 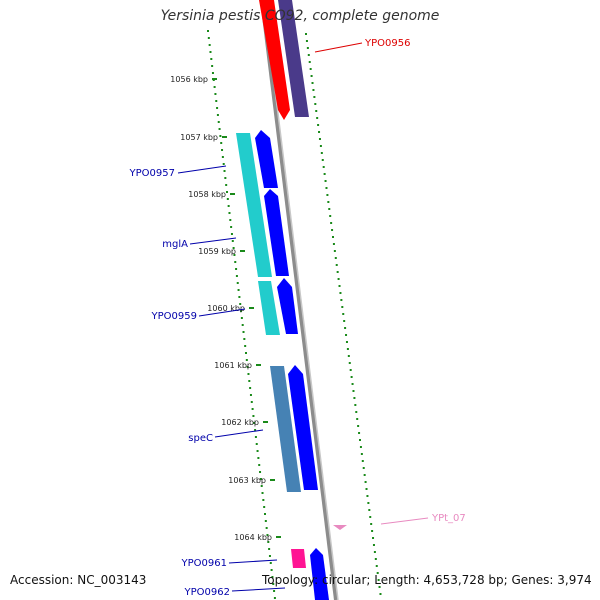 I want to click on cds-ypo0957, so click(x=254, y=205).